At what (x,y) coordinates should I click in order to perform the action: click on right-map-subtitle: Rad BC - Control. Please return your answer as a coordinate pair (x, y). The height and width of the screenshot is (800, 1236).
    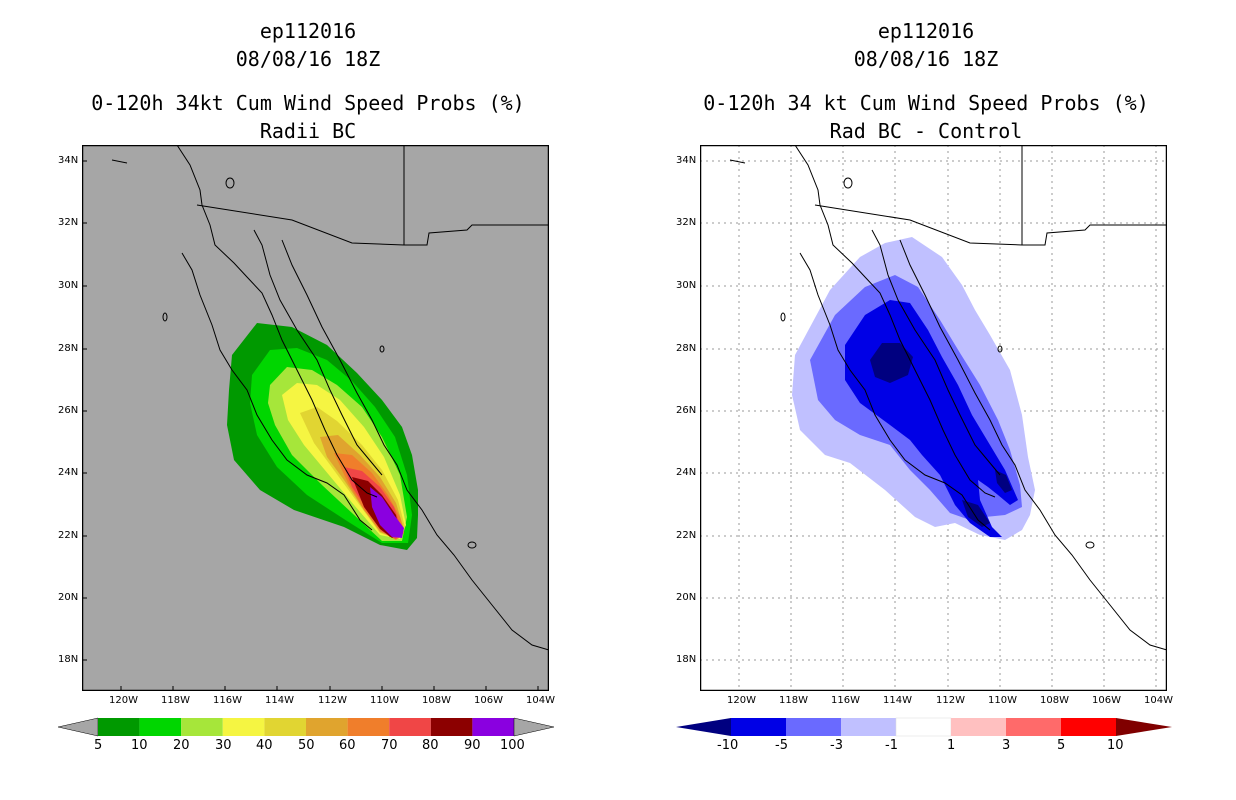
    Looking at the image, I should click on (926, 131).